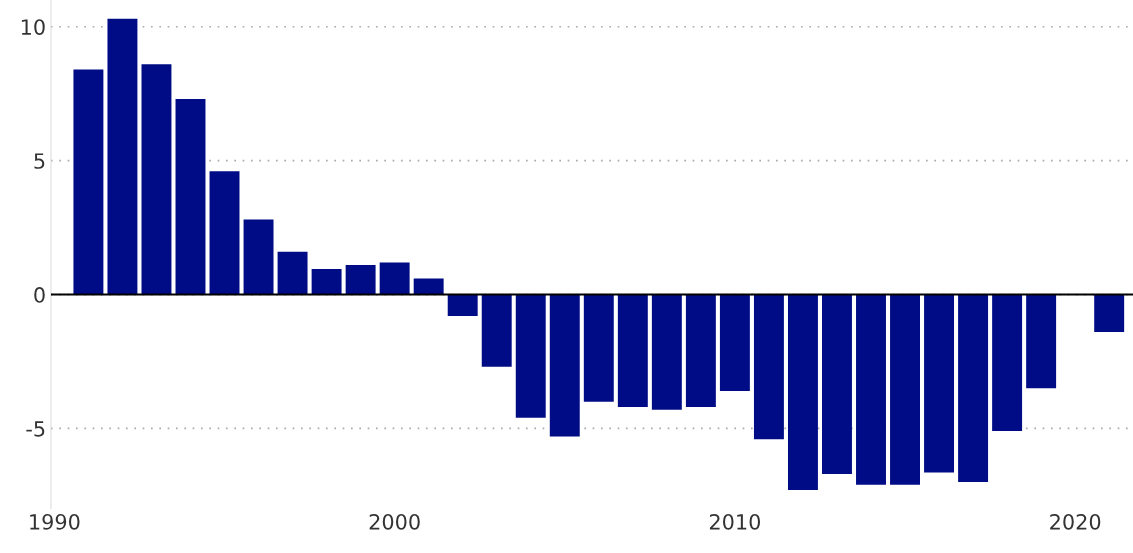  I want to click on x-tick-label: 2010, so click(735, 521).